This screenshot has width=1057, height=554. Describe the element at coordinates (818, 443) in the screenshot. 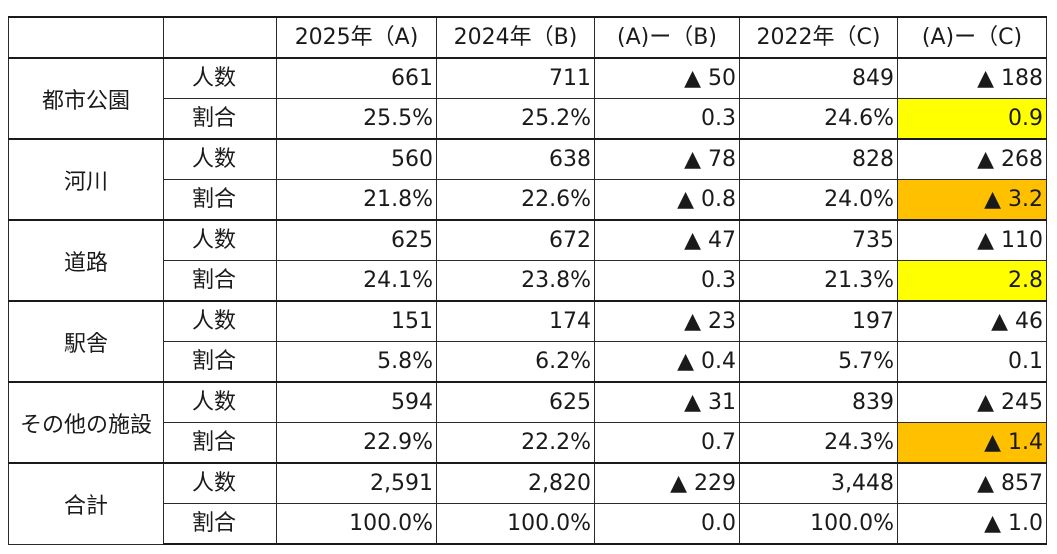

I see `value-cell: 24.3%` at that location.